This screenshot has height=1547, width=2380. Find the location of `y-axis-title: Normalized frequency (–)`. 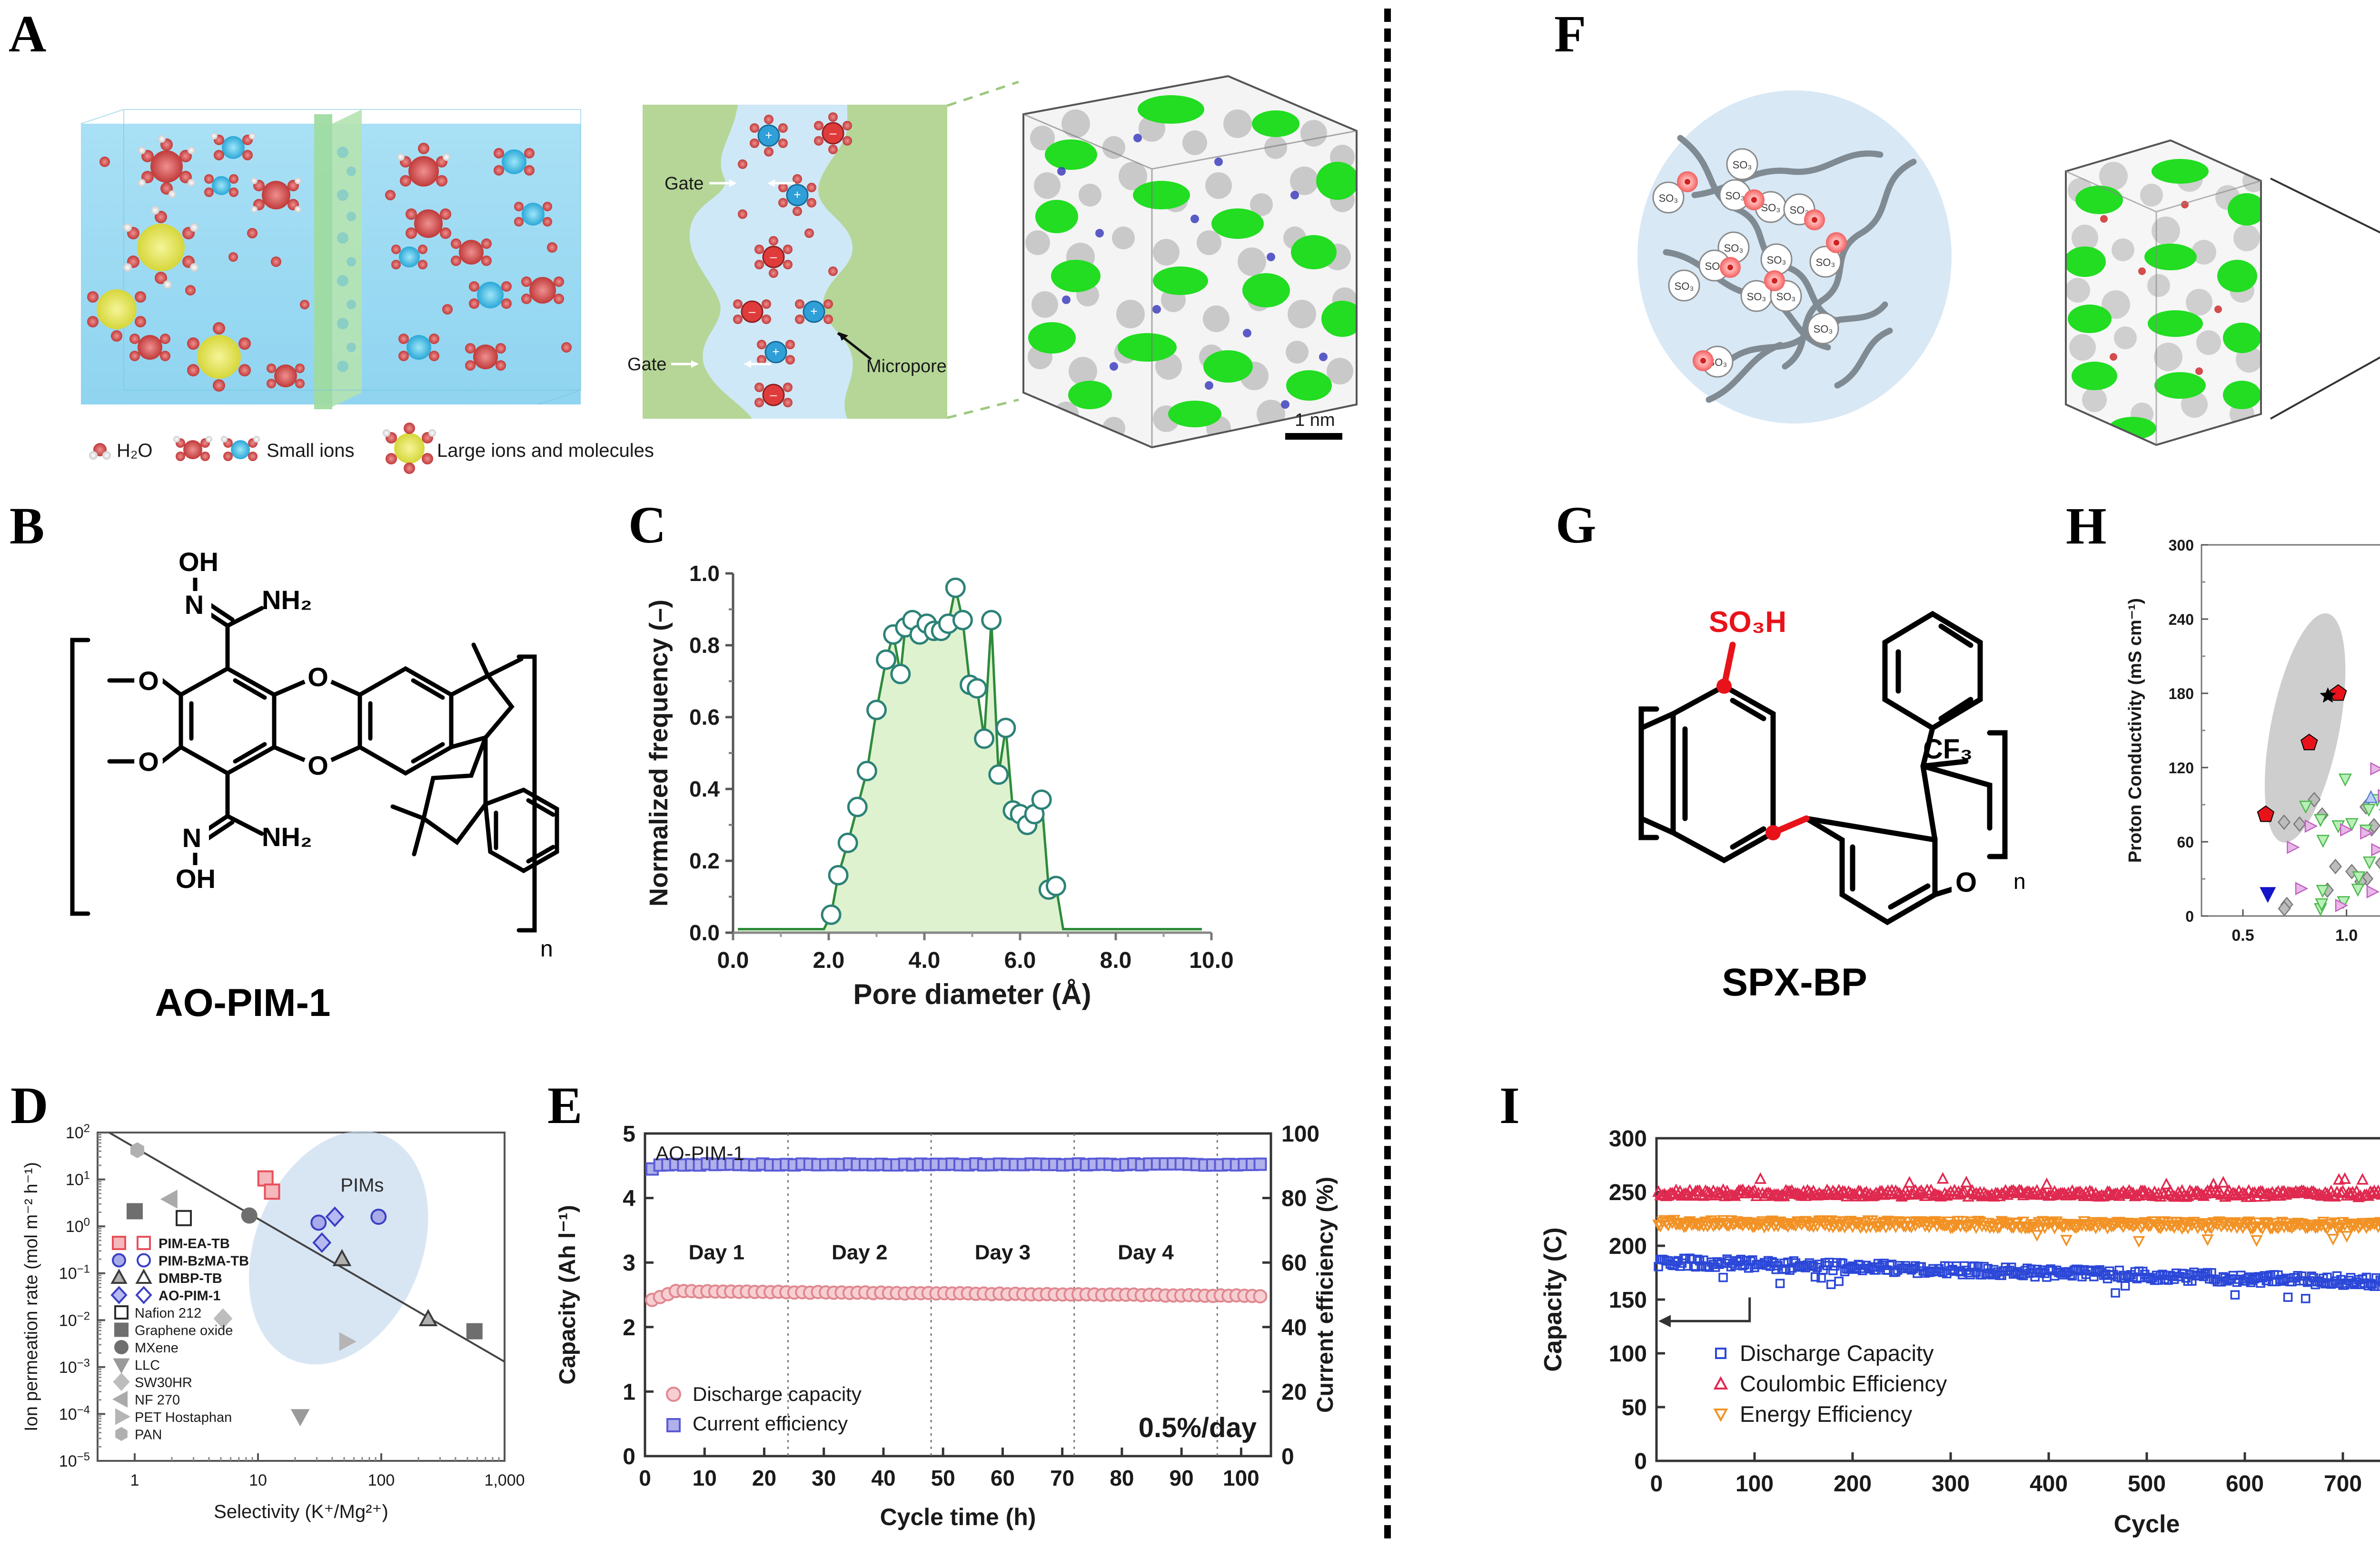

y-axis-title: Normalized frequency (–) is located at coordinates (659, 753).